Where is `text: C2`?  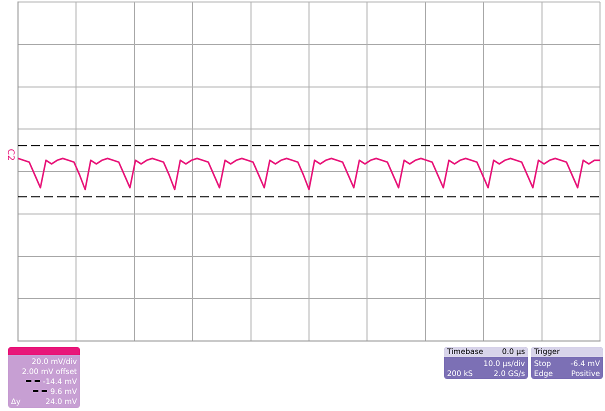
text: C2 is located at coordinates (10, 154).